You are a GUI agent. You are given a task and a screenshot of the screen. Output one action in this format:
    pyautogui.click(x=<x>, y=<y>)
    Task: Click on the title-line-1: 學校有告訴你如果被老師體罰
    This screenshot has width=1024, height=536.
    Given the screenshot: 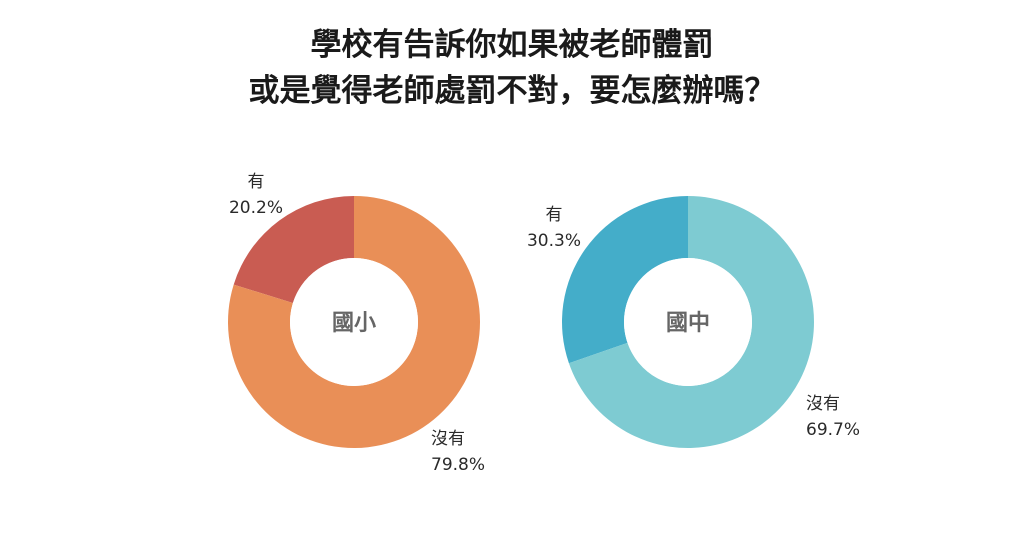 What is the action you would take?
    pyautogui.click(x=512, y=45)
    